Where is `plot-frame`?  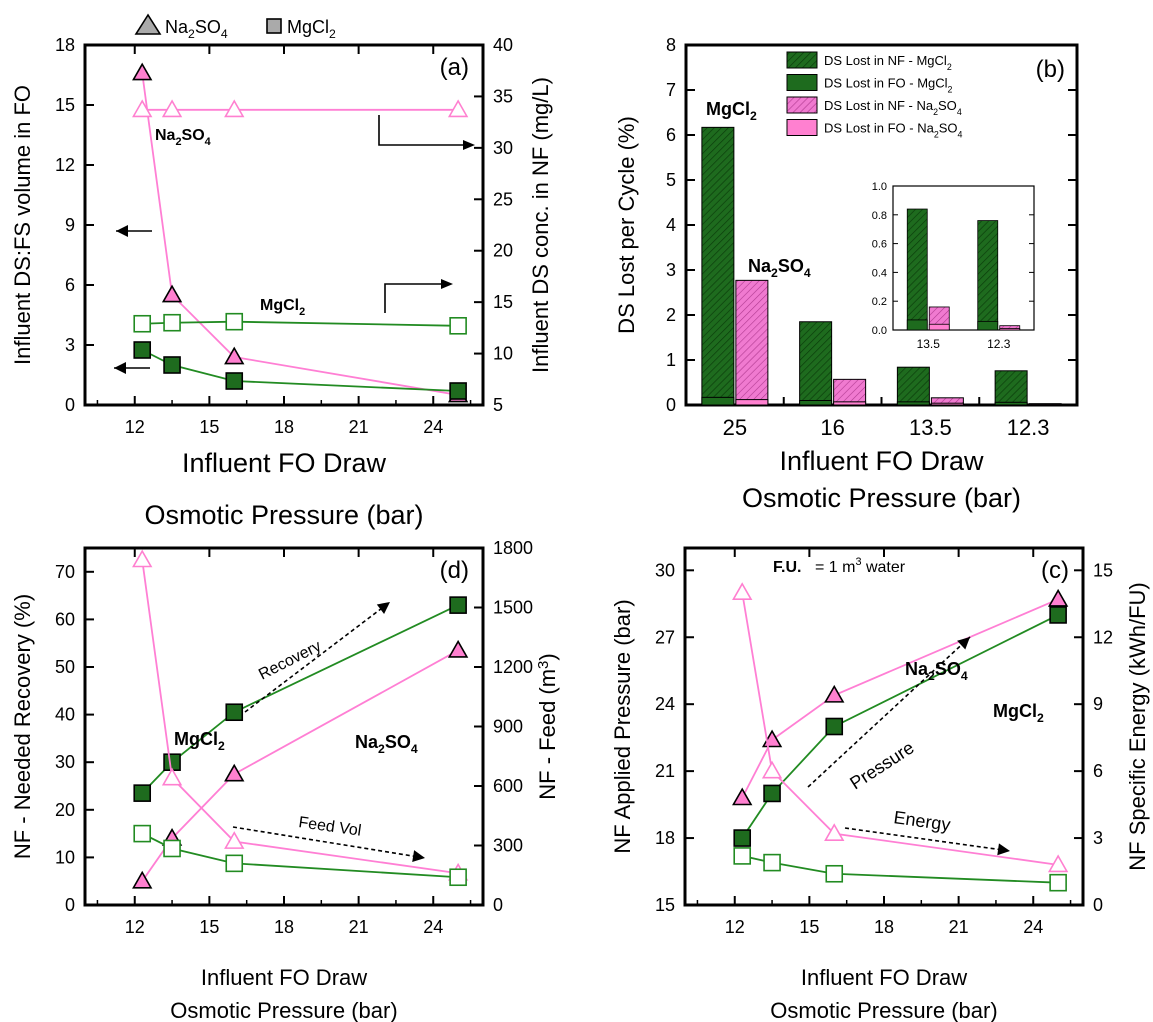
plot-frame is located at coordinates (284, 726).